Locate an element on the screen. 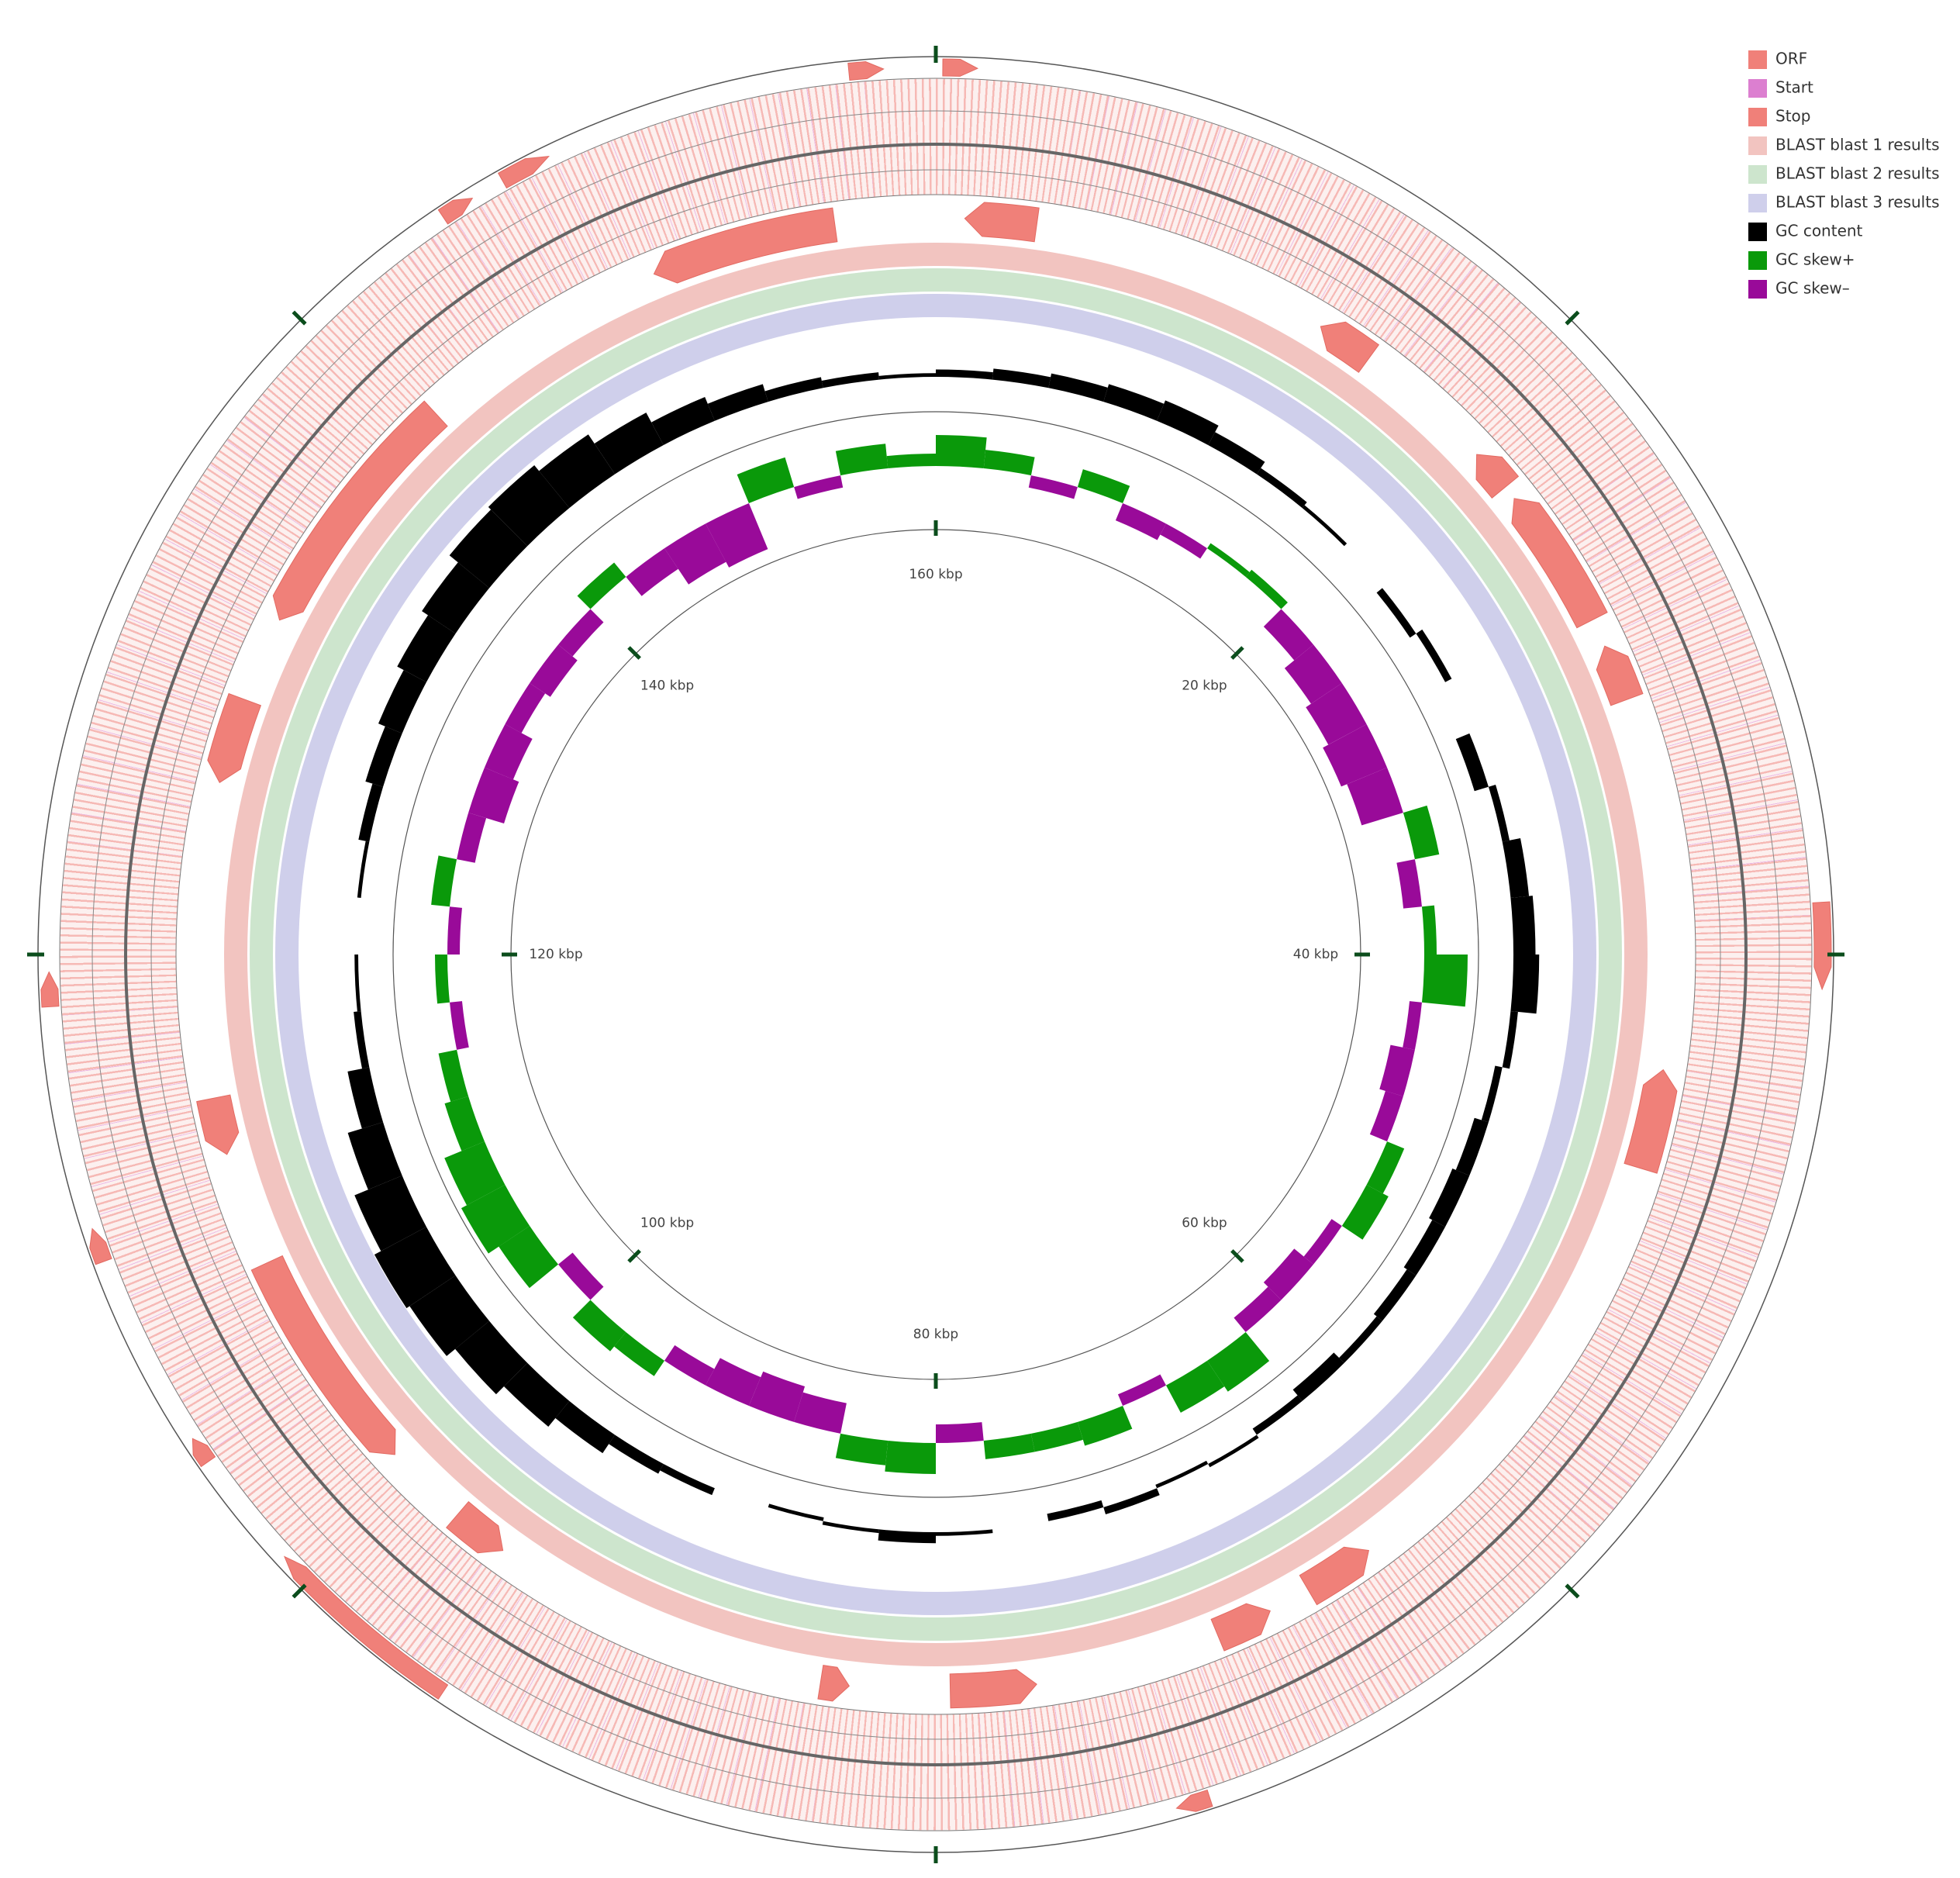  tick-label: 20 kbp is located at coordinates (1204, 686).